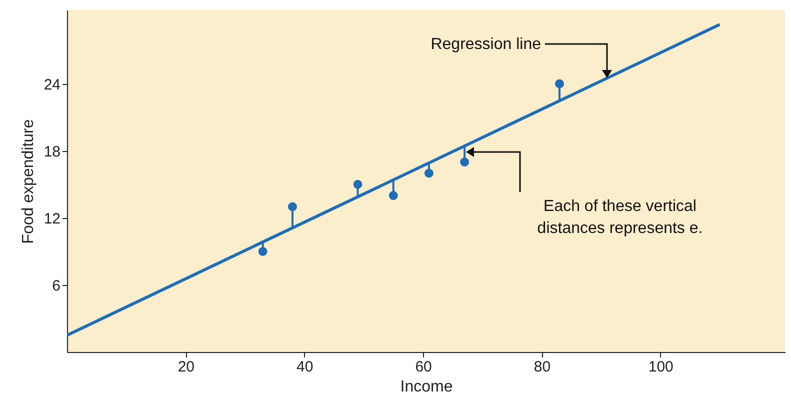 The width and height of the screenshot is (791, 405). I want to click on x-tick-label: 100, so click(661, 367).